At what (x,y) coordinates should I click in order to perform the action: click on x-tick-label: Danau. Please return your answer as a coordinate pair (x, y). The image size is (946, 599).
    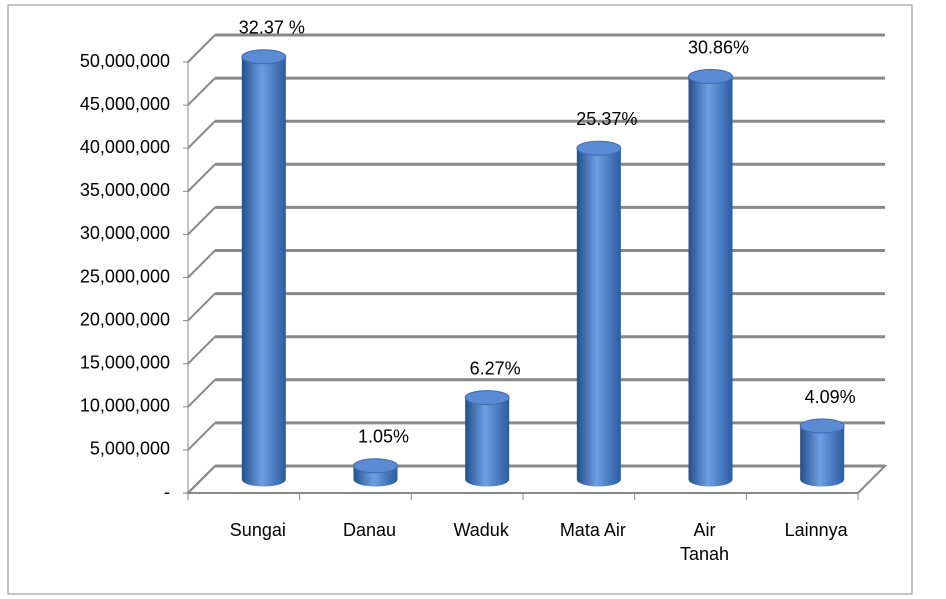
    Looking at the image, I should click on (369, 530).